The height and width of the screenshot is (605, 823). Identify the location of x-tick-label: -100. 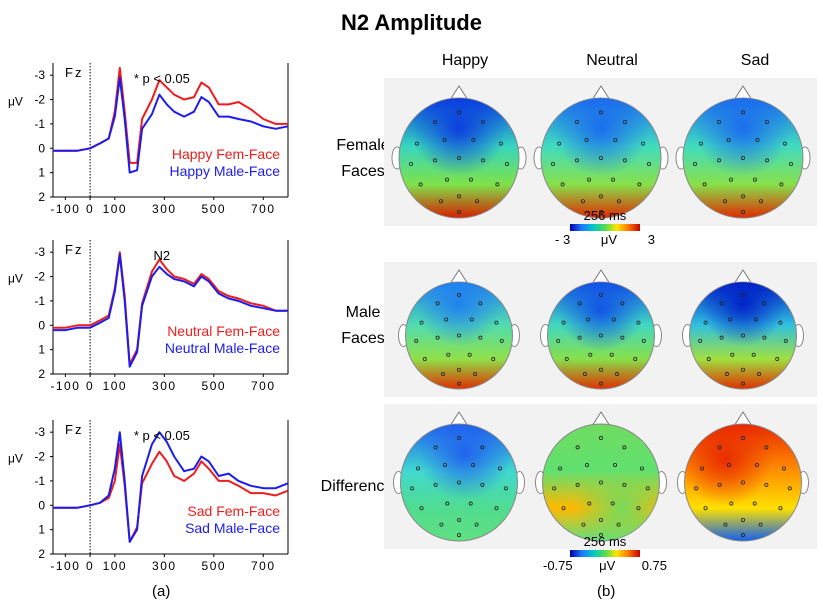
(65, 565).